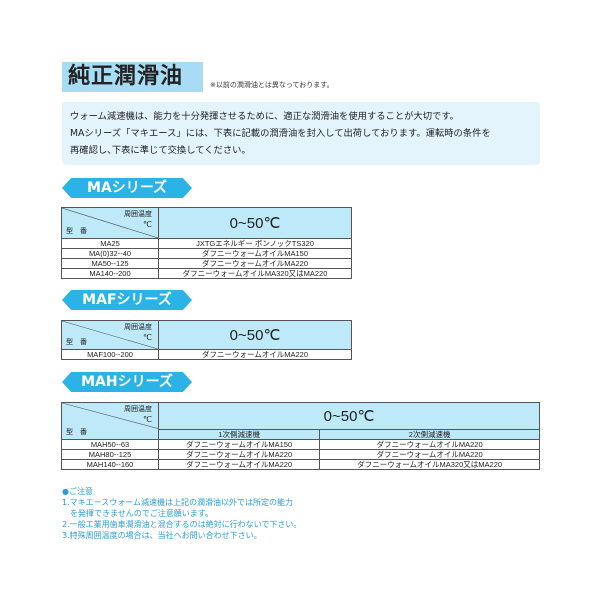 The width and height of the screenshot is (600, 600). Describe the element at coordinates (137, 513) in the screenshot. I see `note-item: を発揮できませんのでご注意願います。` at that location.